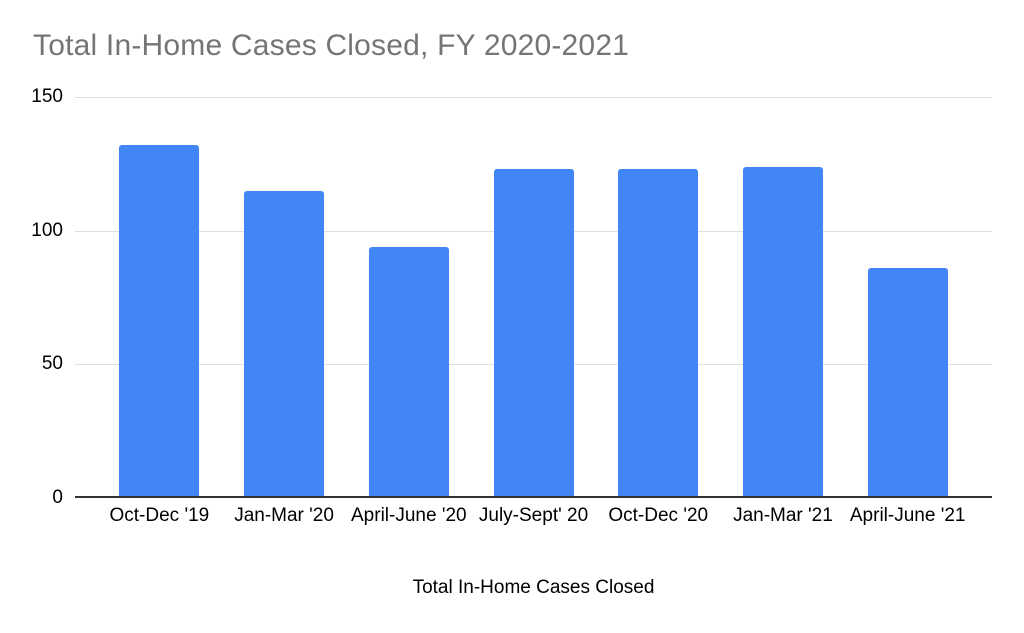  Describe the element at coordinates (284, 344) in the screenshot. I see `bar-Jan-Mar '20` at that location.